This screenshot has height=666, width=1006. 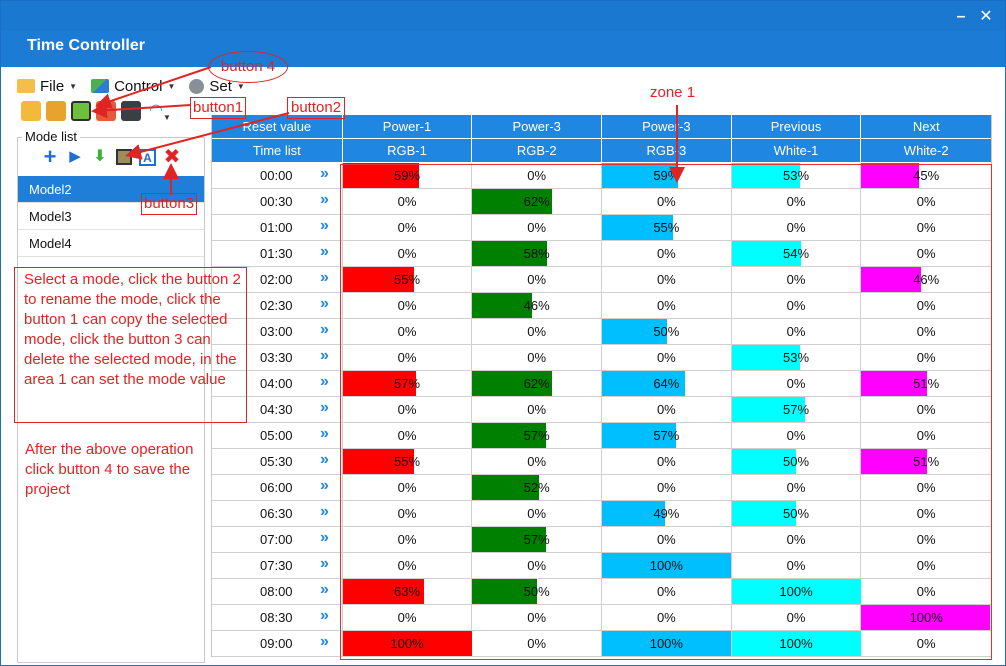 I want to click on delete-mode-icon: ✖, so click(x=172, y=157).